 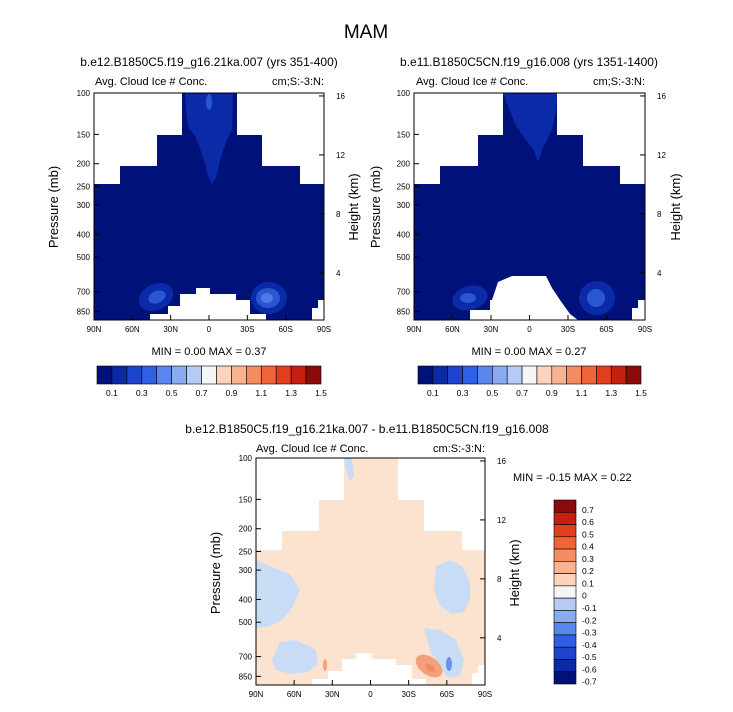 I want to click on panel-1-y2-axis-title: Height (km), so click(x=353, y=206).